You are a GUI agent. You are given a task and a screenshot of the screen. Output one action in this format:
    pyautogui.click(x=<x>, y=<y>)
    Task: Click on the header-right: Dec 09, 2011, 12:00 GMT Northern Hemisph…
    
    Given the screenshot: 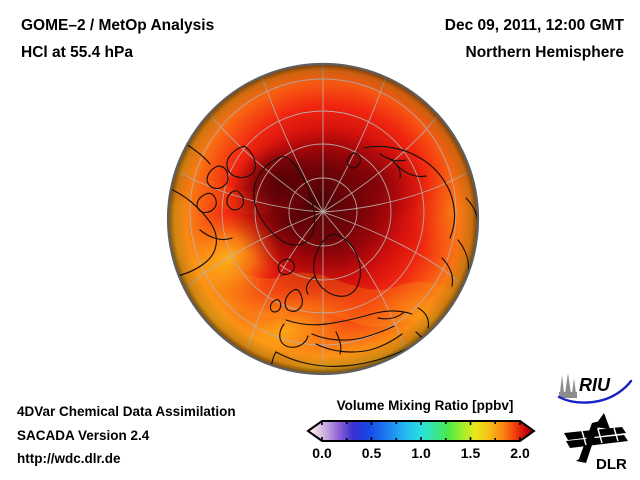 What is the action you would take?
    pyautogui.click(x=534, y=39)
    